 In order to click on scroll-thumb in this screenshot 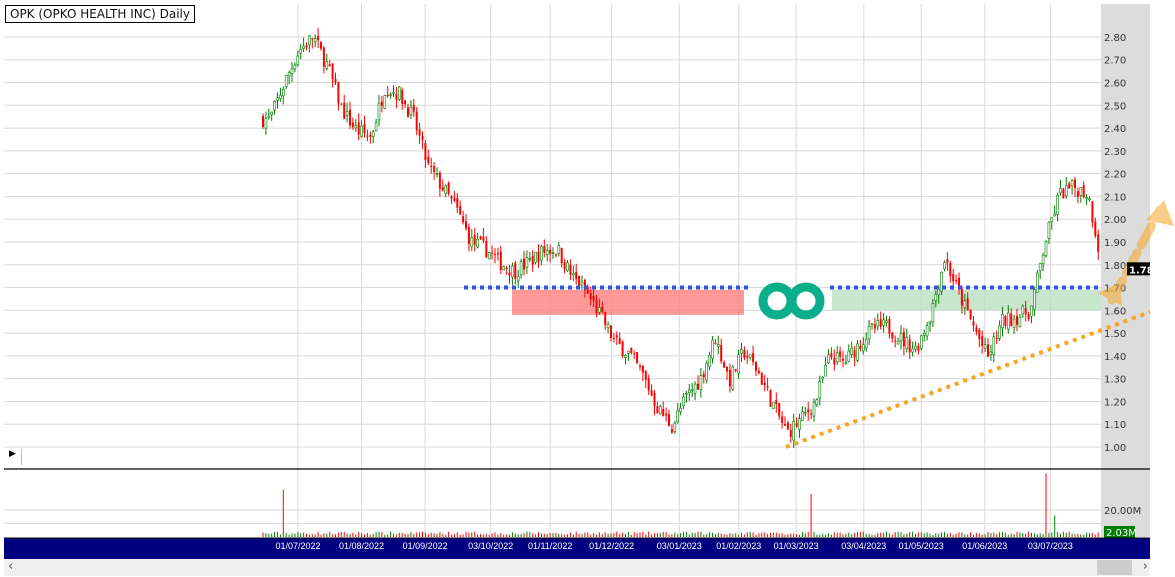, I will do `click(1114, 567)`.